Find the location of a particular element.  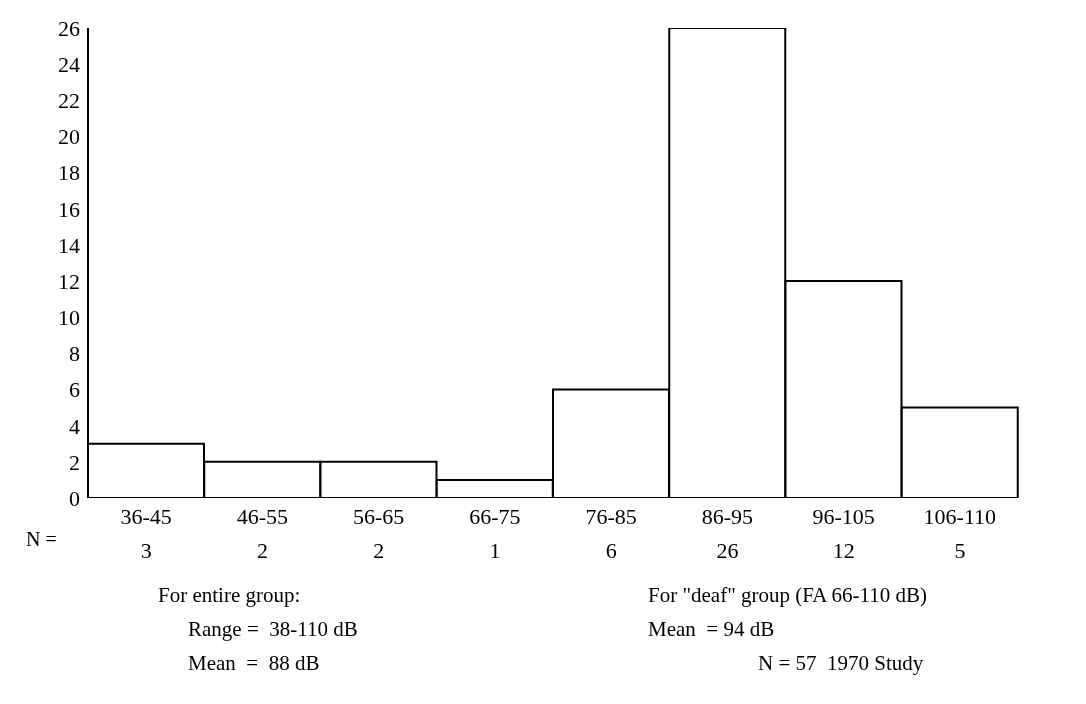

text: N = is located at coordinates (41, 539).